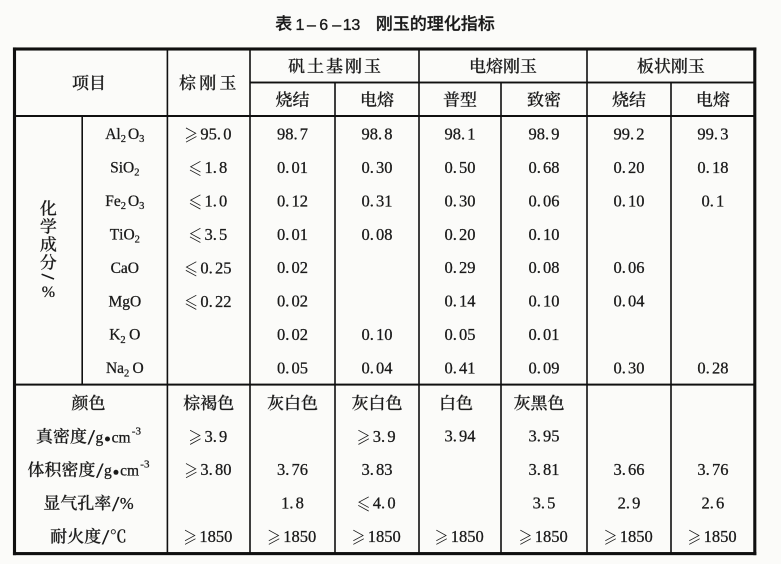 This screenshot has height=564, width=781. Describe the element at coordinates (384, 503) in the screenshot. I see `svg-text: 4.0` at that location.